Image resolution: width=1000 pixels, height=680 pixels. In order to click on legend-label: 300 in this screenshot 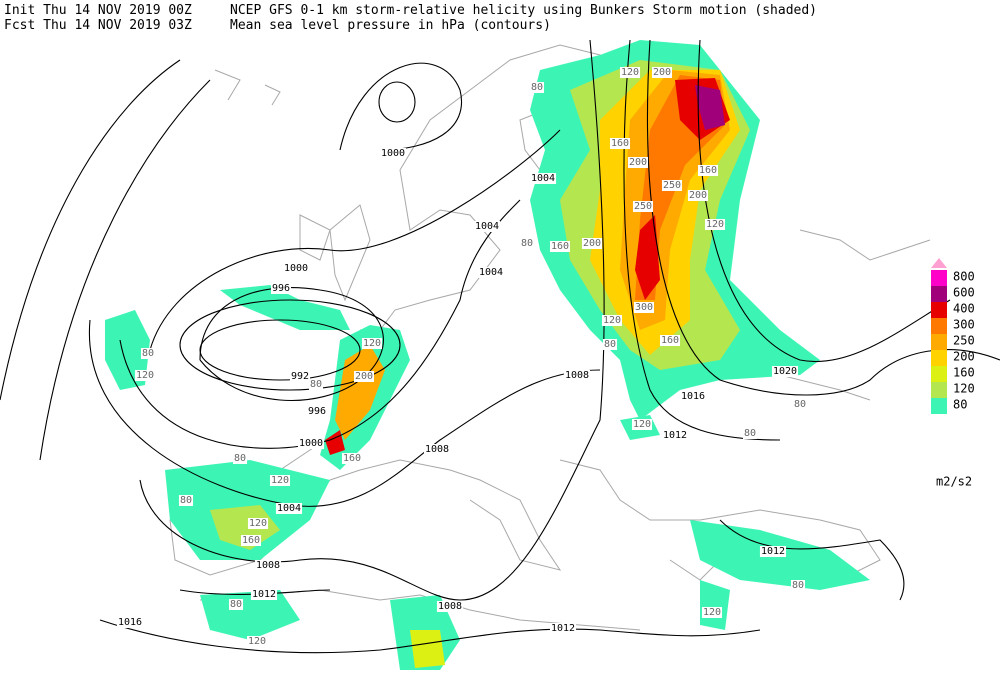, I will do `click(964, 325)`.